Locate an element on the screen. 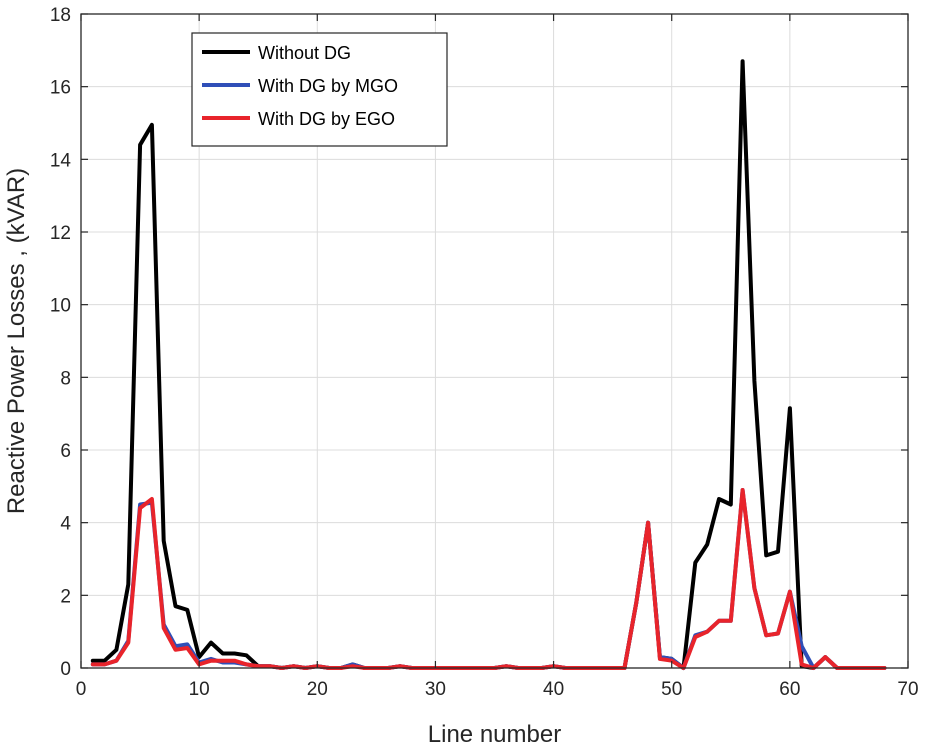  y-tick-label: 12 is located at coordinates (60, 233).